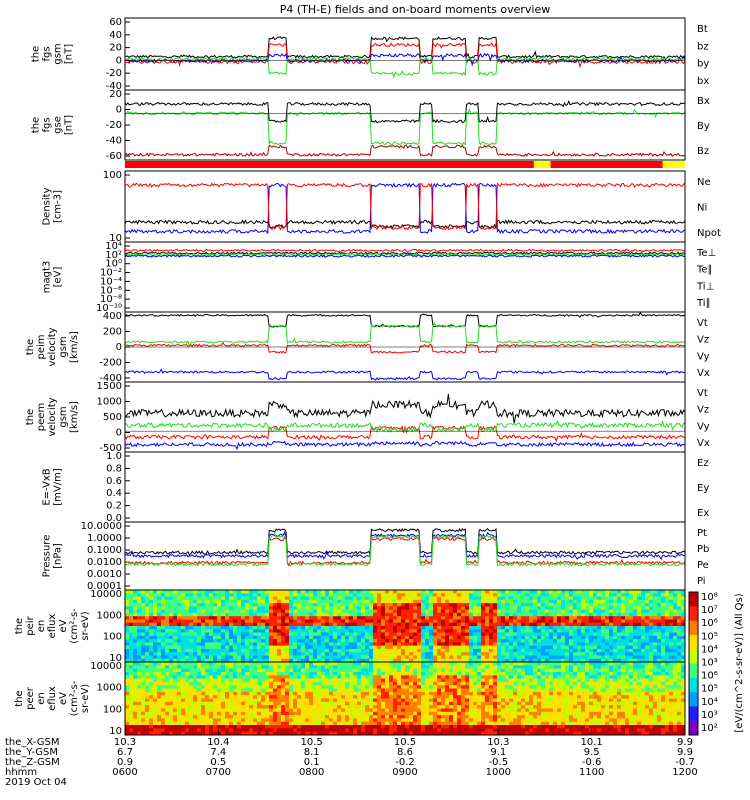 The image size is (750, 800). Describe the element at coordinates (114, 468) in the screenshot. I see `ytick-label: 0.8` at that location.